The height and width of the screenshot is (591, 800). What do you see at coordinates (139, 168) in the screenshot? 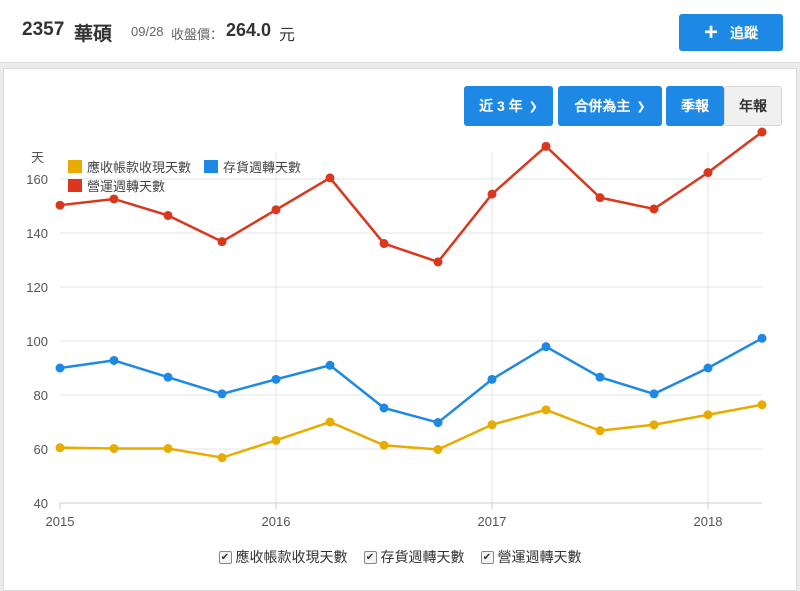
I see `legend-label: 應收帳款收現天數` at bounding box center [139, 168].